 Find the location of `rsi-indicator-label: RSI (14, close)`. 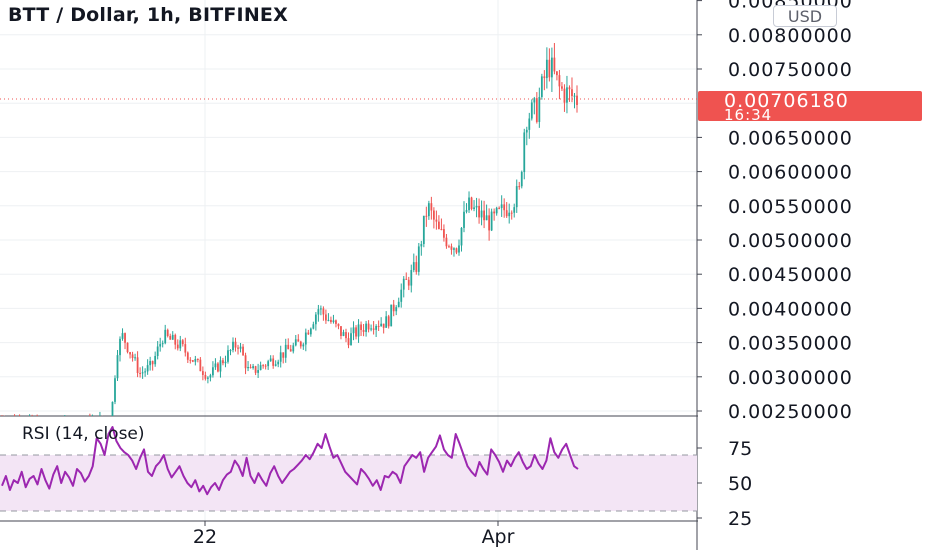

rsi-indicator-label: RSI (14, close) is located at coordinates (83, 434).